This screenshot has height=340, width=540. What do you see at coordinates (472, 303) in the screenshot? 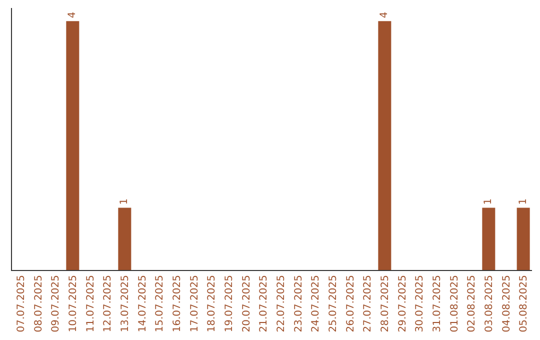
I see `x-tick-label: 02.08.2025` at bounding box center [472, 303].